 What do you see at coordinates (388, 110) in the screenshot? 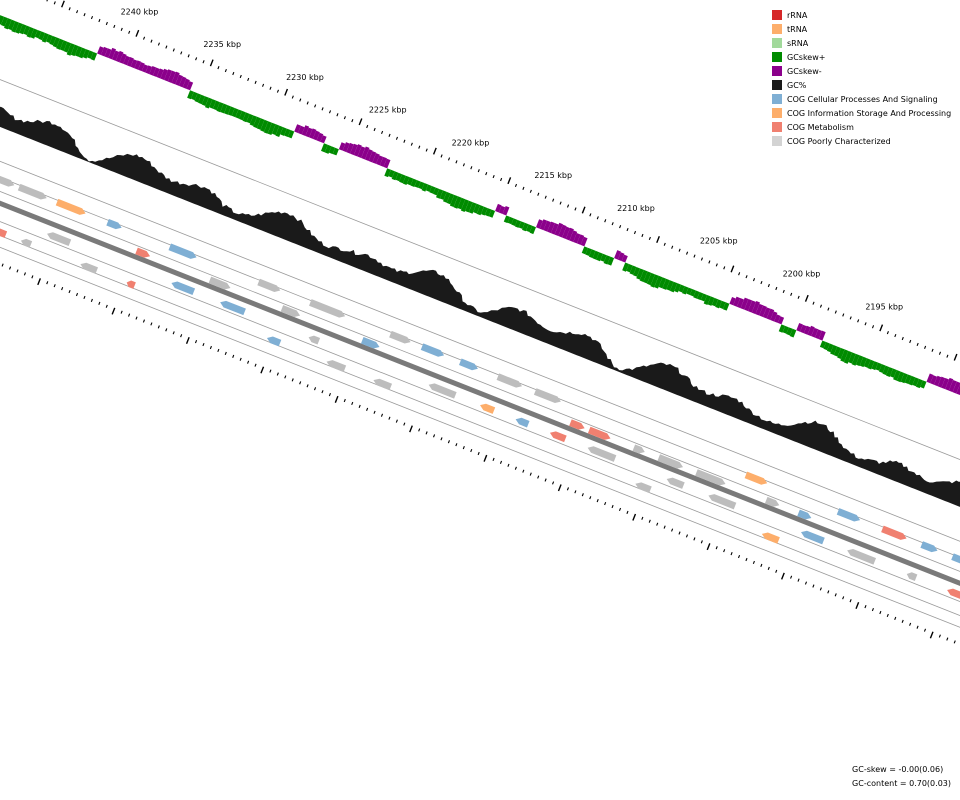
I see `scale-label: 2225 kbp` at bounding box center [388, 110].